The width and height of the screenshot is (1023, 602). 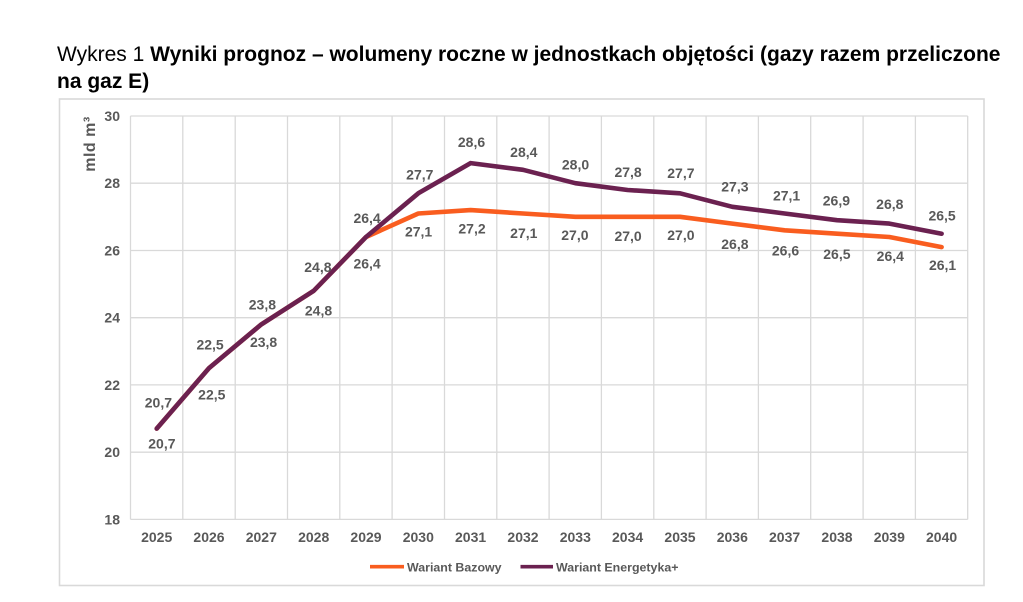 What do you see at coordinates (836, 200) in the screenshot?
I see `svg-text: 26,9` at bounding box center [836, 200].